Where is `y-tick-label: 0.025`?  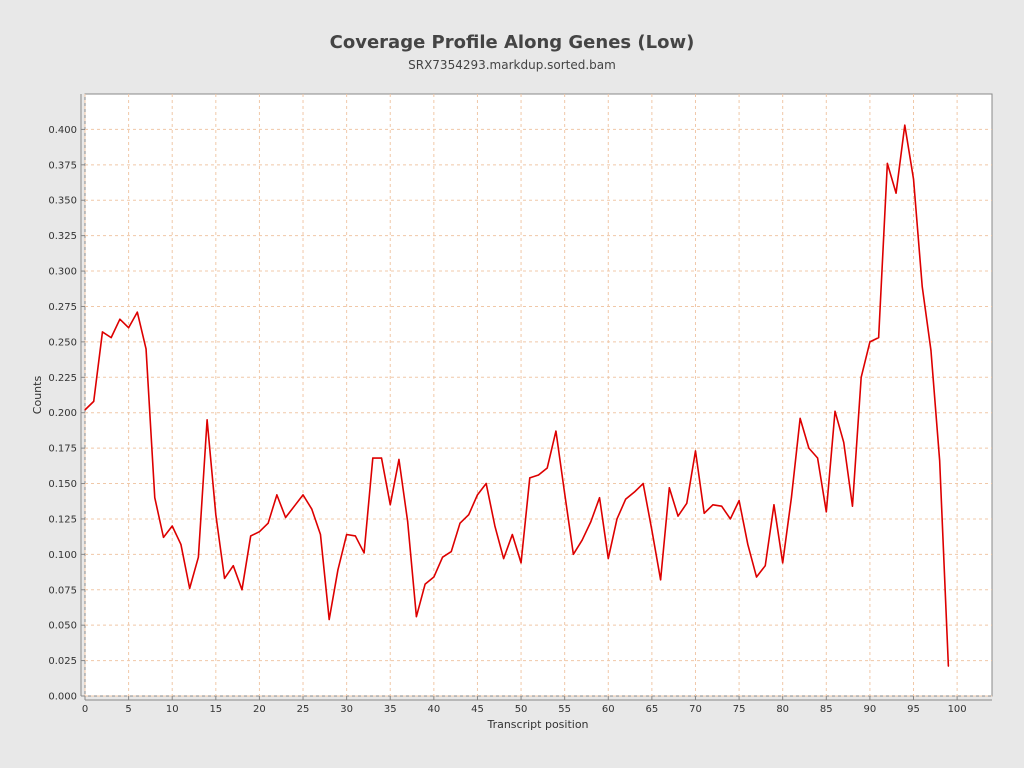
y-tick-label: 0.025 is located at coordinates (62, 661).